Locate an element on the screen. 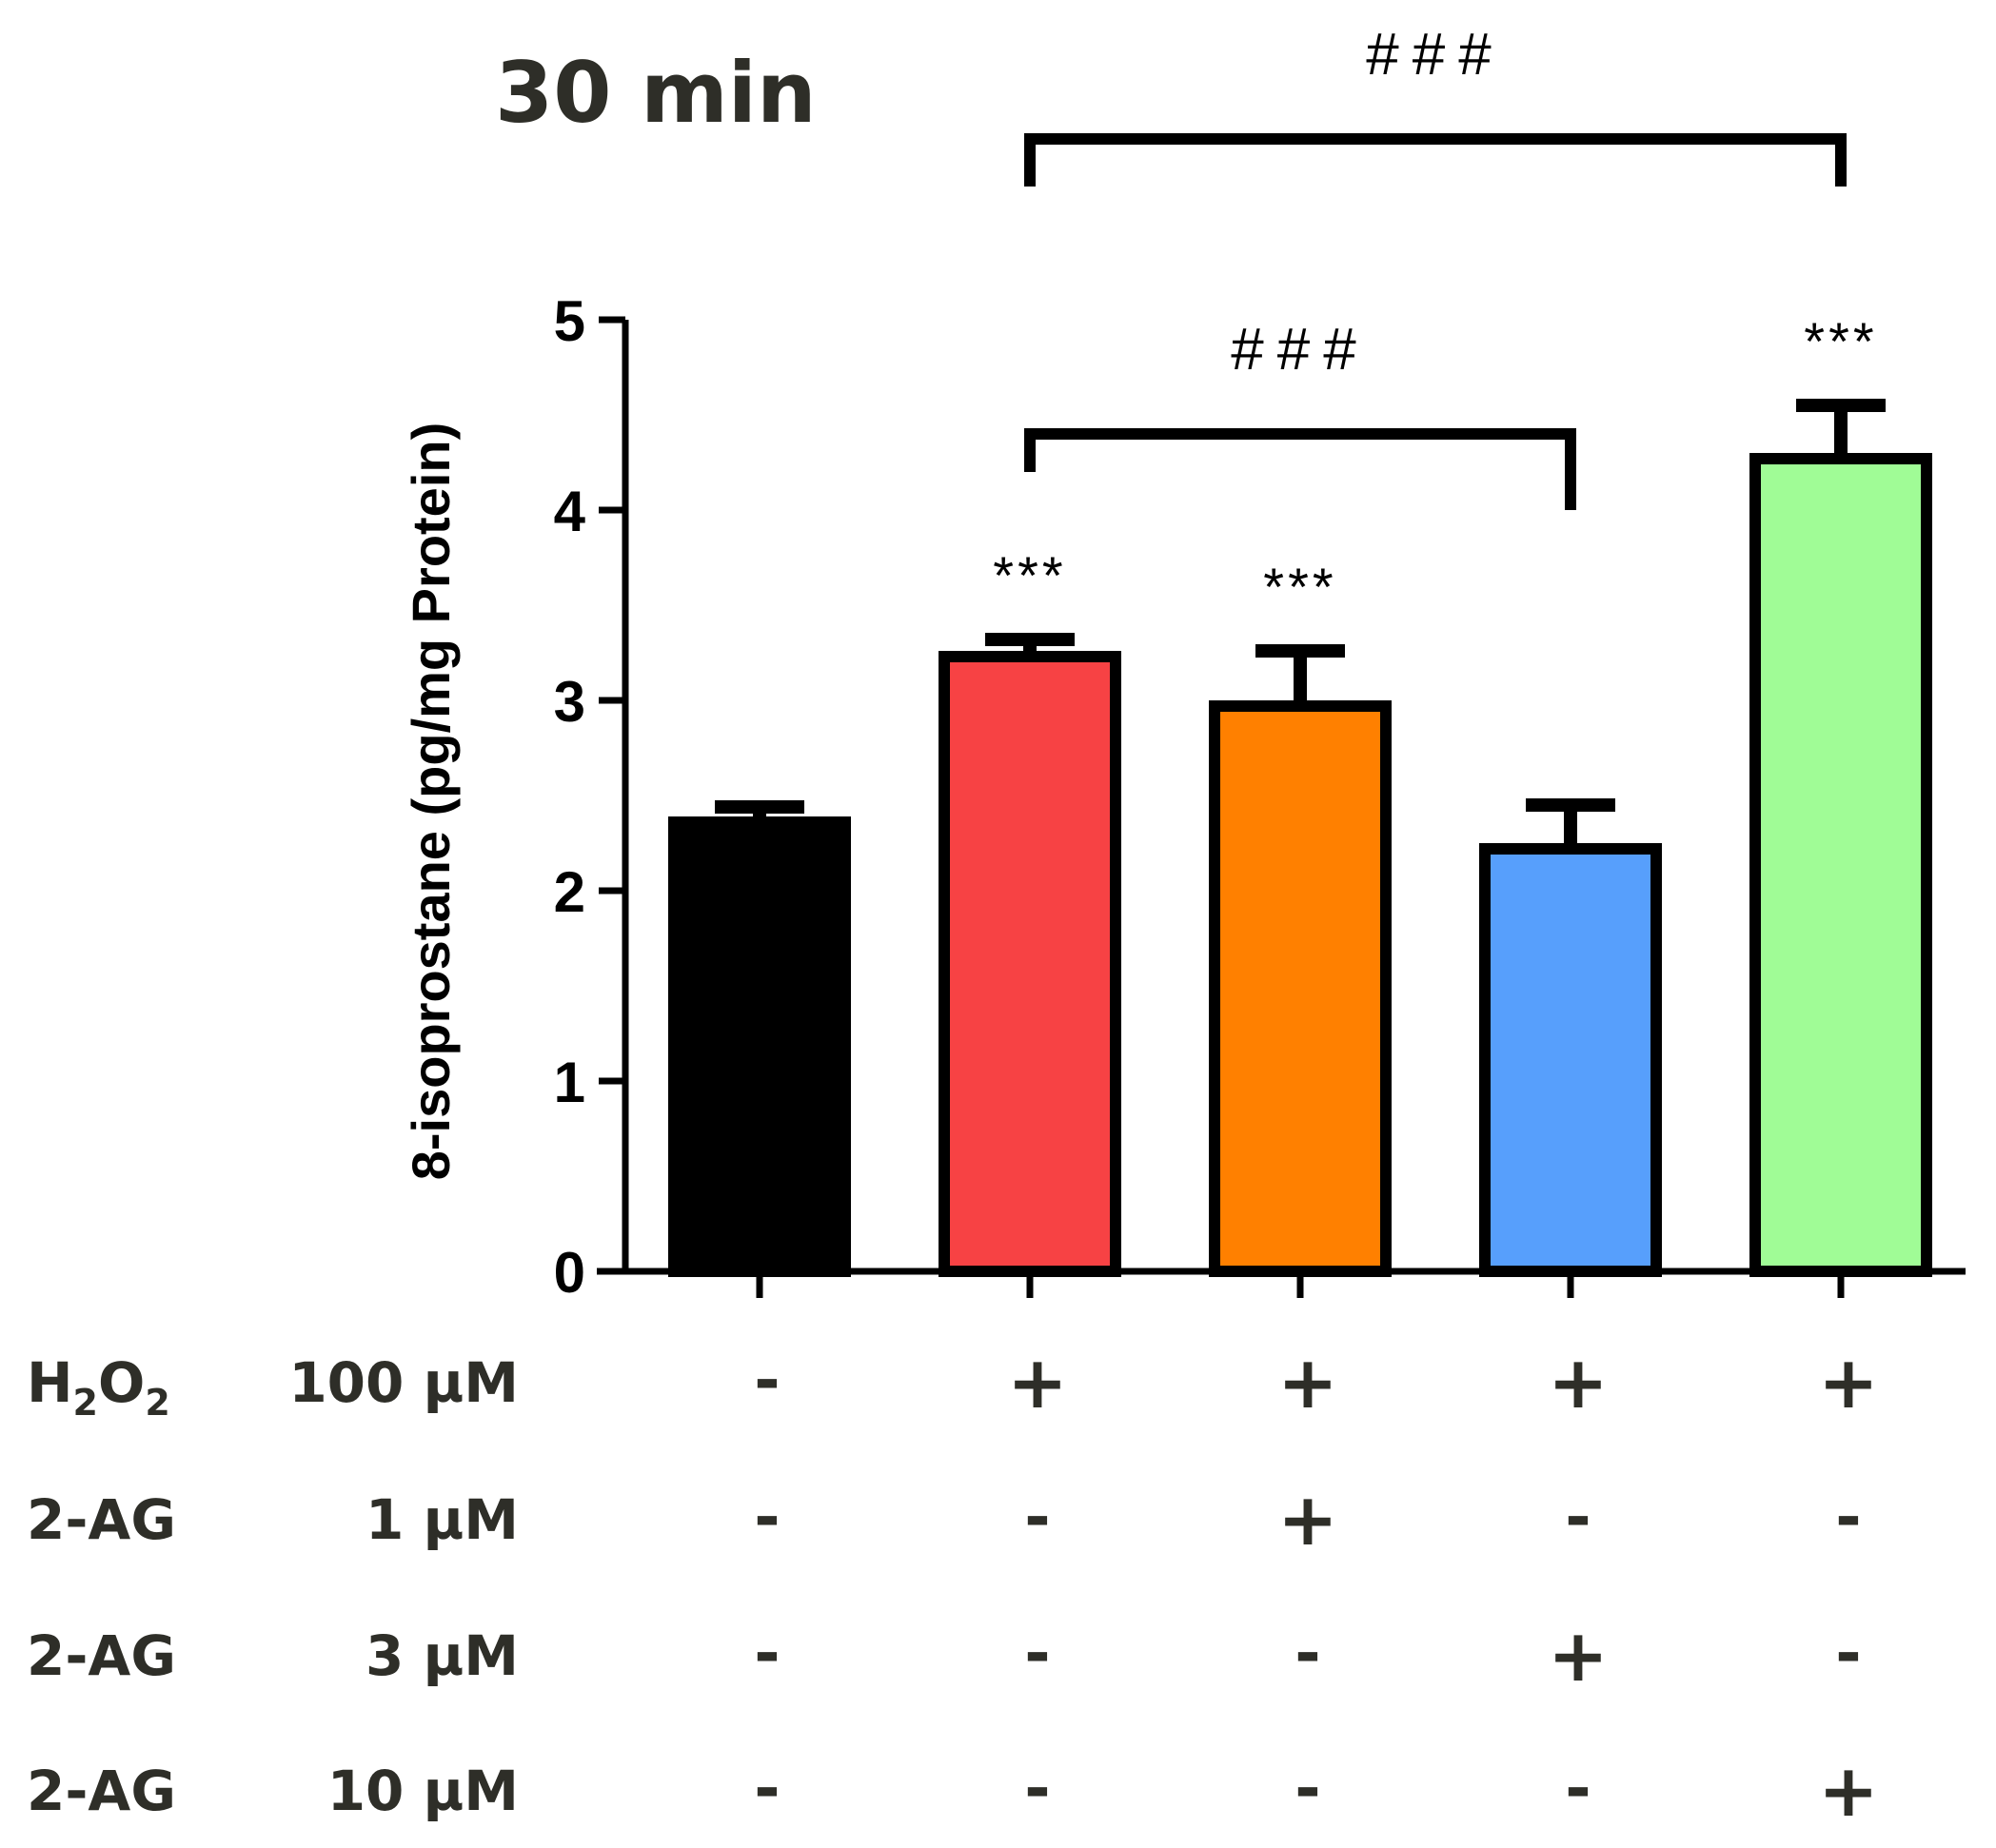 The image size is (1996, 1848). chart-title: 30 min is located at coordinates (656, 93).